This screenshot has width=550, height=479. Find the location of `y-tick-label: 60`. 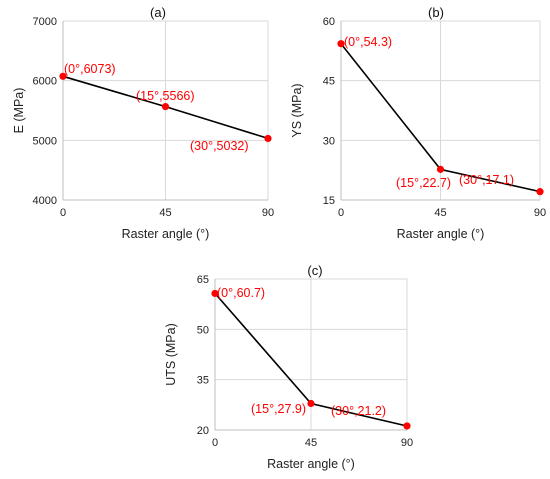

y-tick-label: 60 is located at coordinates (329, 22).